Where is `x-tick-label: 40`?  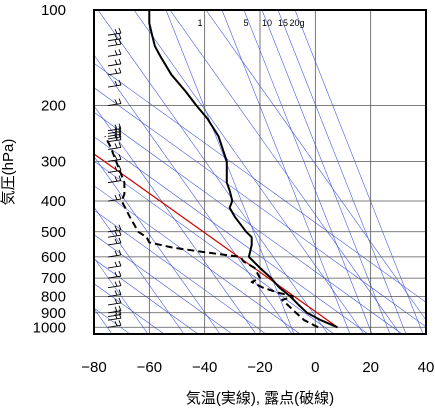 x-tick-label: 40 is located at coordinates (426, 367).